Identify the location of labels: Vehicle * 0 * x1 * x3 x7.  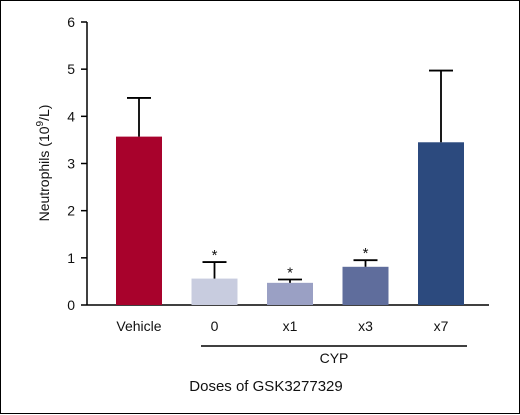
(282, 289).